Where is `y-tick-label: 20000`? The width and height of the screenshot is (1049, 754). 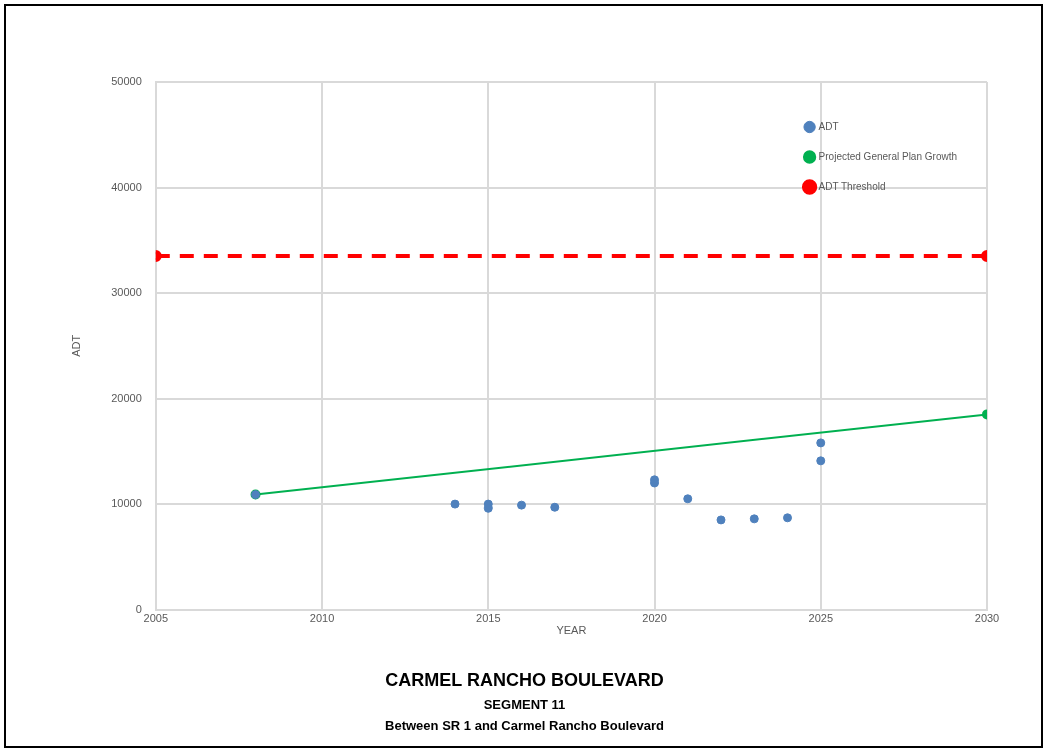
y-tick-label: 20000 is located at coordinates (126, 397).